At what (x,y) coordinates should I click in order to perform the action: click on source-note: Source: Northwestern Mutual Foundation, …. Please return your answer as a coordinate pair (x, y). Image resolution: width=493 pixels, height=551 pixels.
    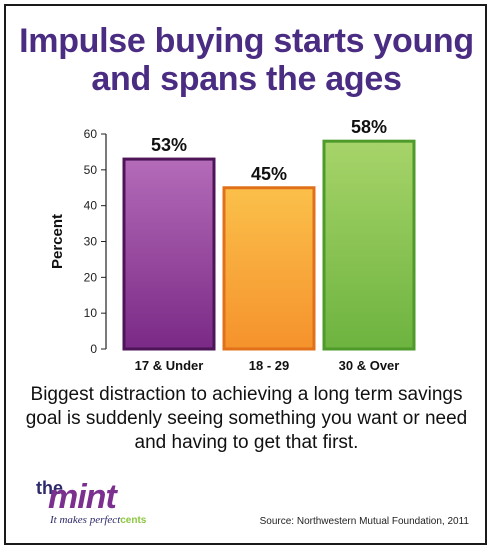
    Looking at the image, I should click on (364, 521).